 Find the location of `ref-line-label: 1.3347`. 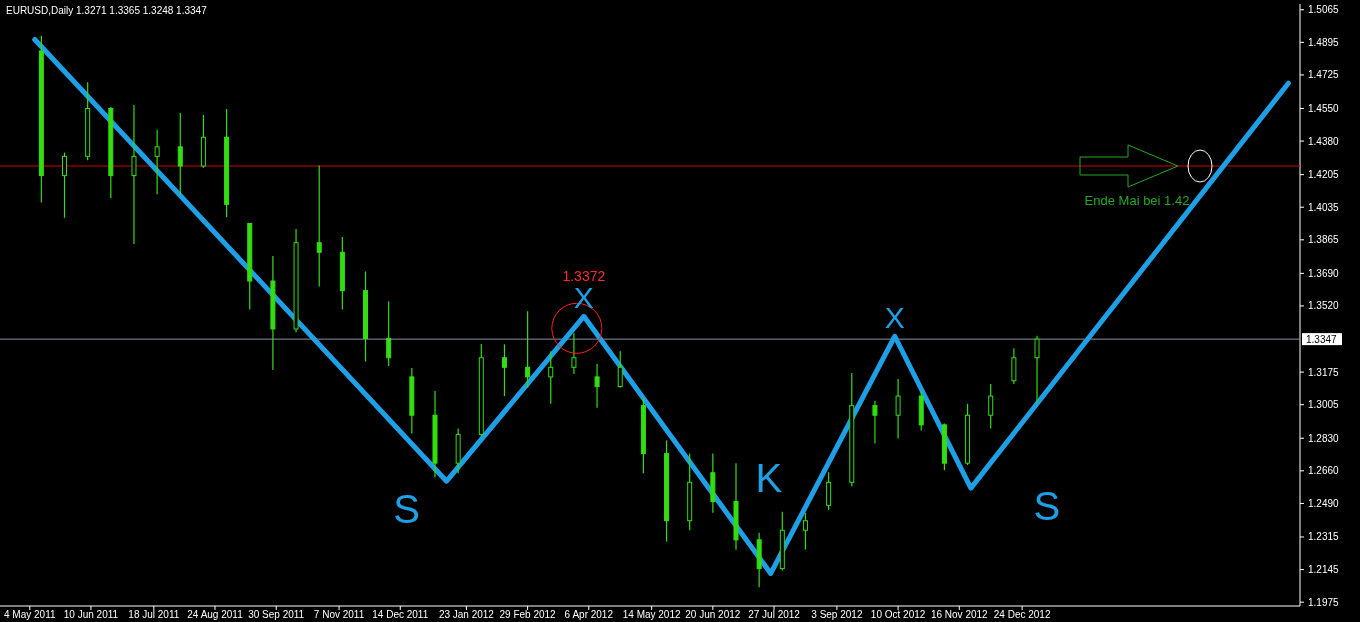

ref-line-label: 1.3347 is located at coordinates (1322, 339).